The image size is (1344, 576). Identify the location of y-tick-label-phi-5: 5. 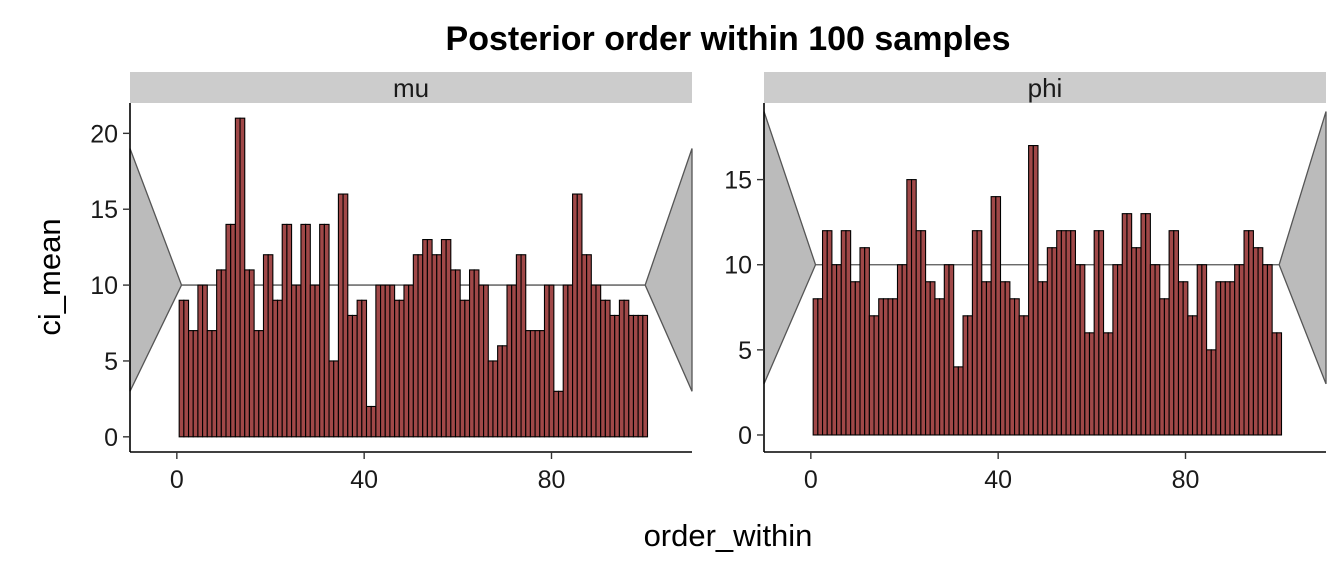
(745, 351).